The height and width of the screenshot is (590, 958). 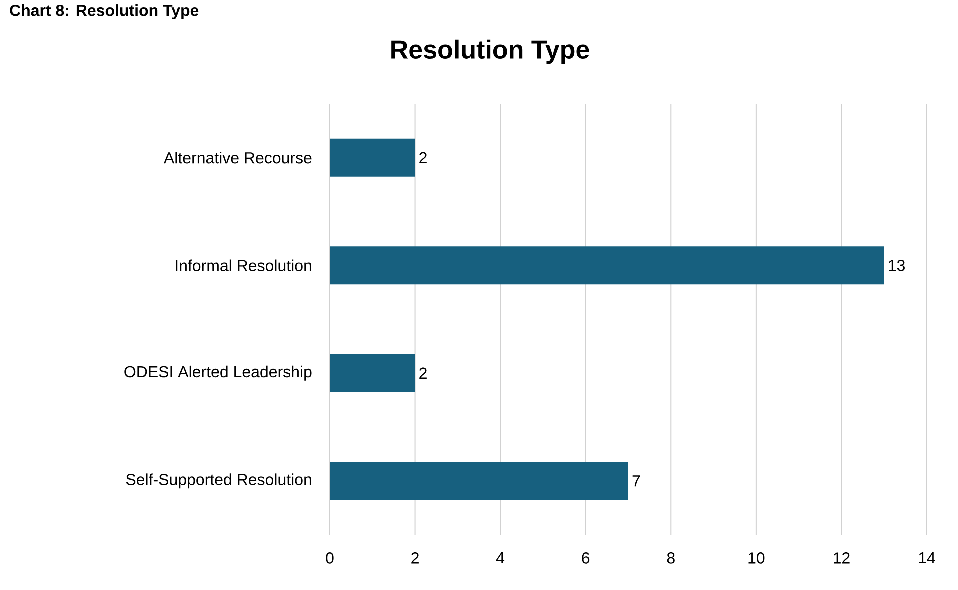 What do you see at coordinates (415, 558) in the screenshot?
I see `x-tick-label: 2` at bounding box center [415, 558].